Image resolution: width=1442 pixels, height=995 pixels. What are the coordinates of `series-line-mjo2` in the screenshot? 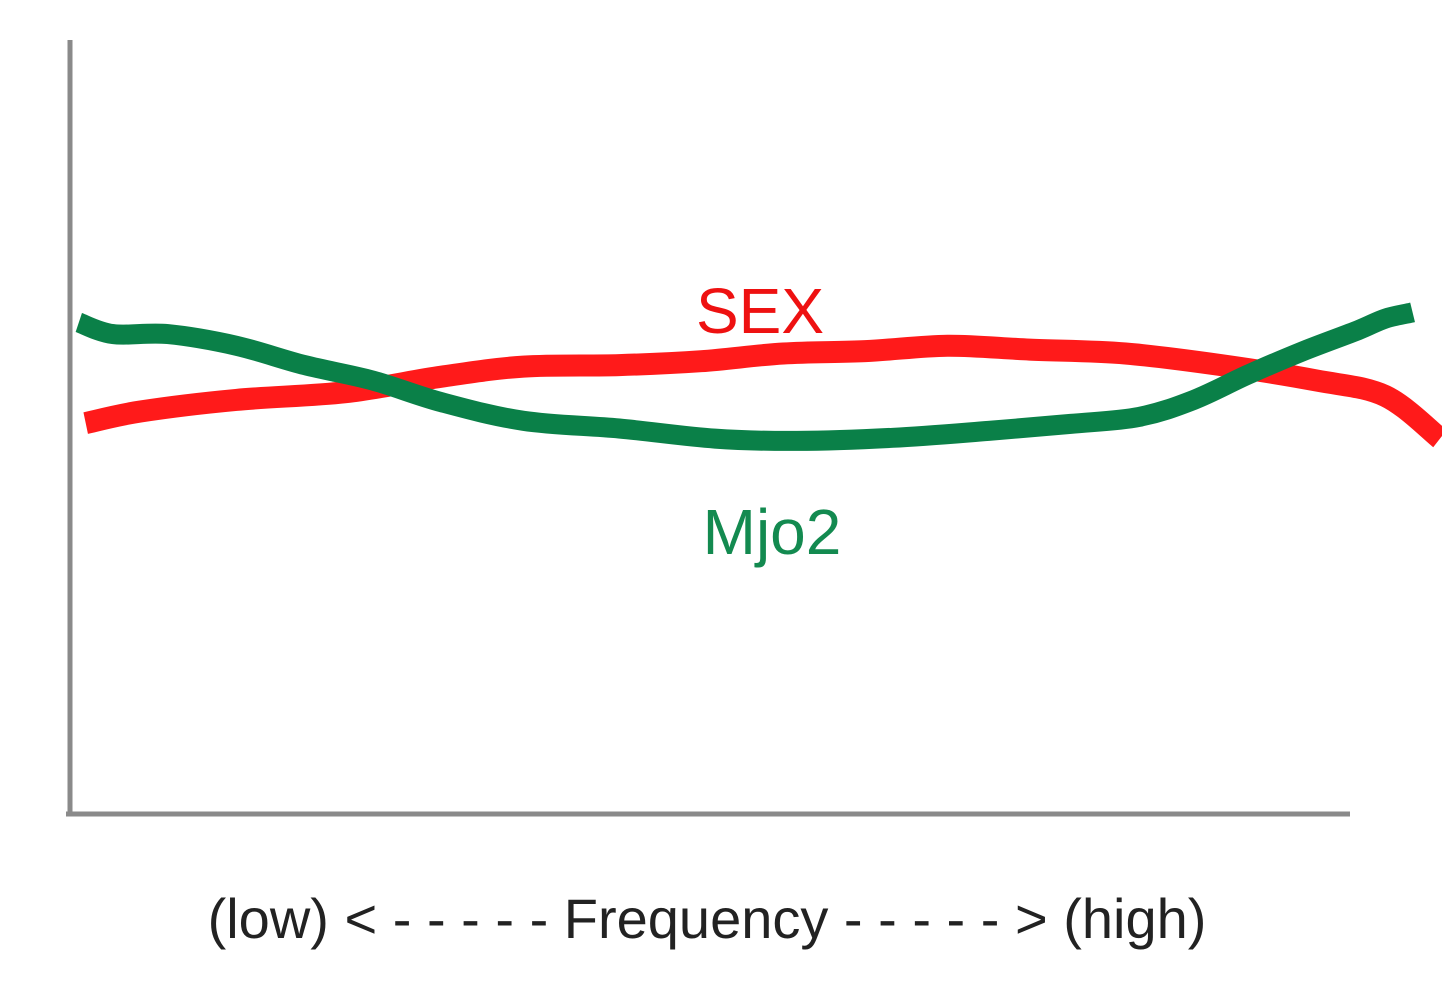 It's located at (745, 376).